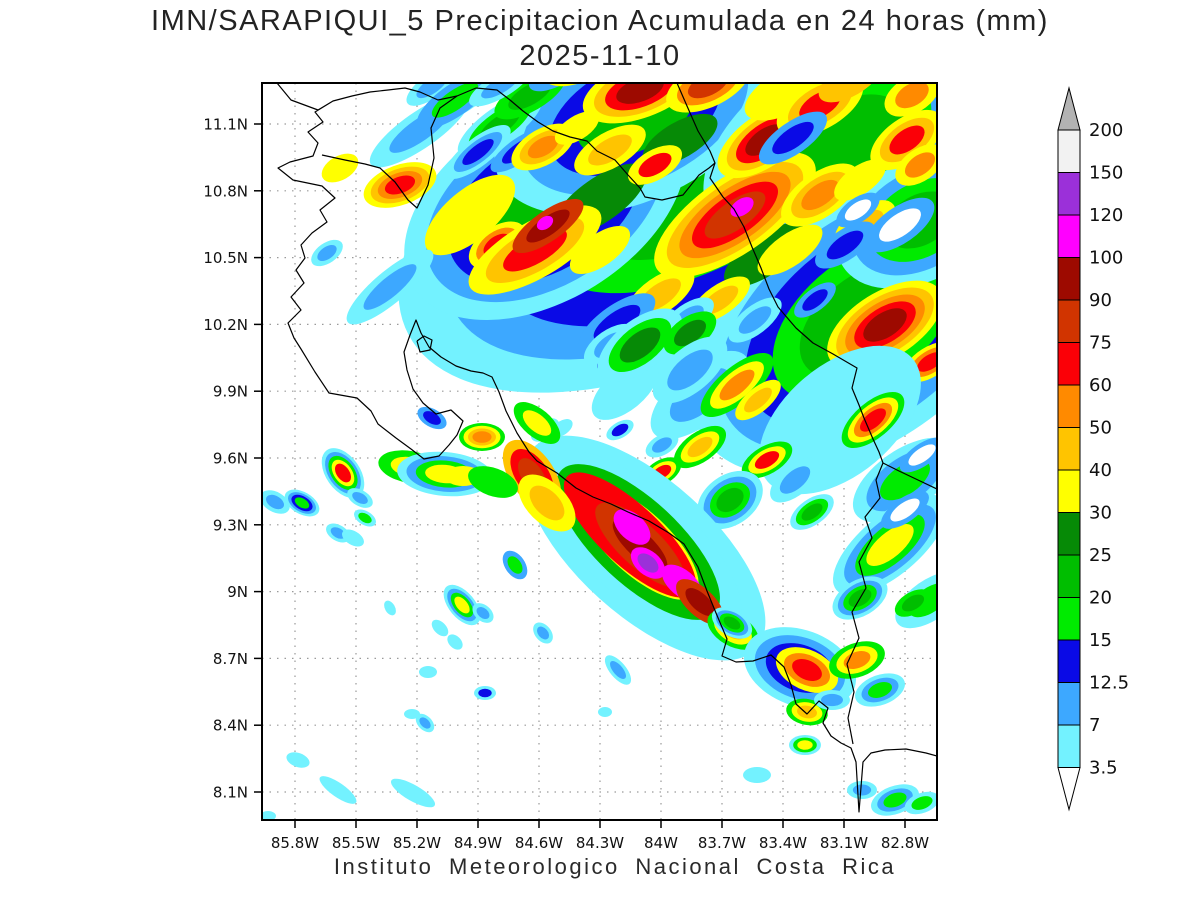 Image resolution: width=1200 pixels, height=900 pixels. I want to click on y-tick-label: 9.9N, so click(230, 392).